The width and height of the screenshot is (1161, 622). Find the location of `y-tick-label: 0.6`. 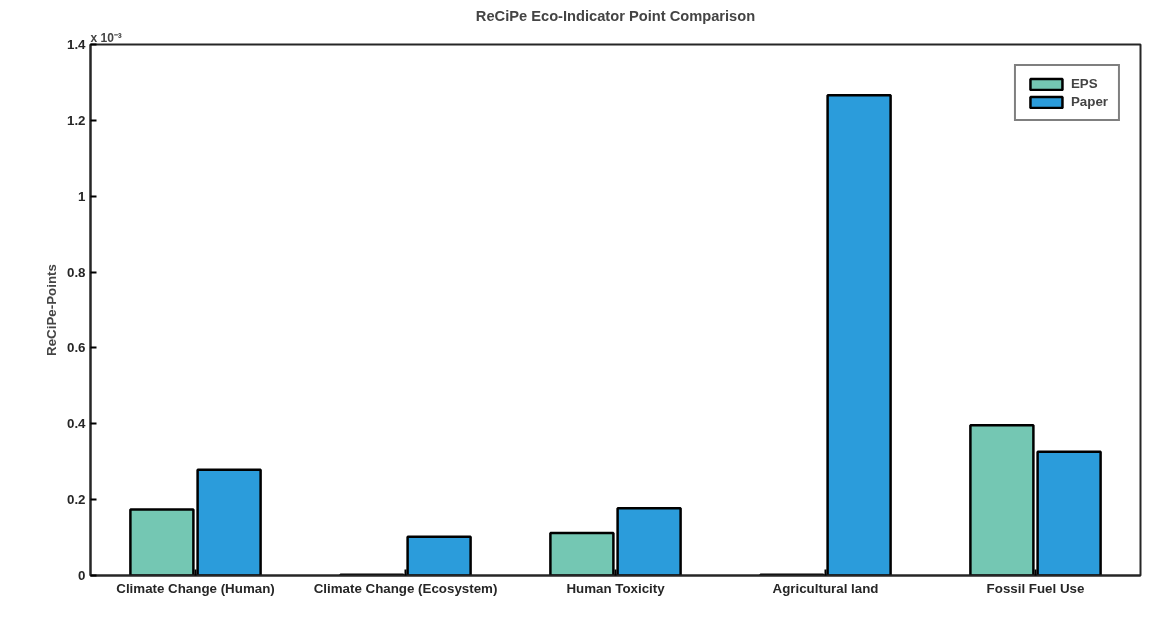

y-tick-label: 0.6 is located at coordinates (76, 348).